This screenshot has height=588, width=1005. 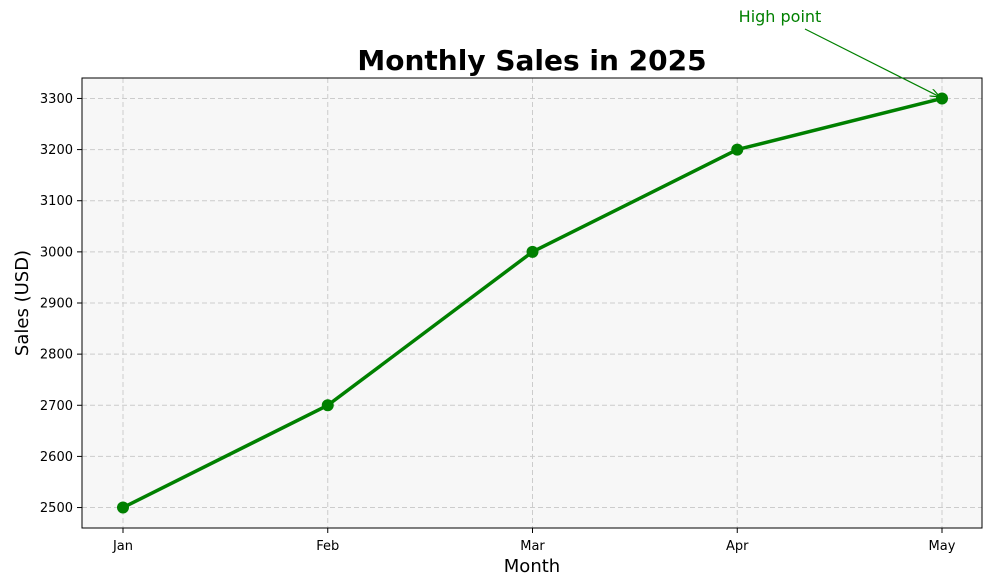 What do you see at coordinates (22, 303) in the screenshot?
I see `y-axis-label: Sales (USD)` at bounding box center [22, 303].